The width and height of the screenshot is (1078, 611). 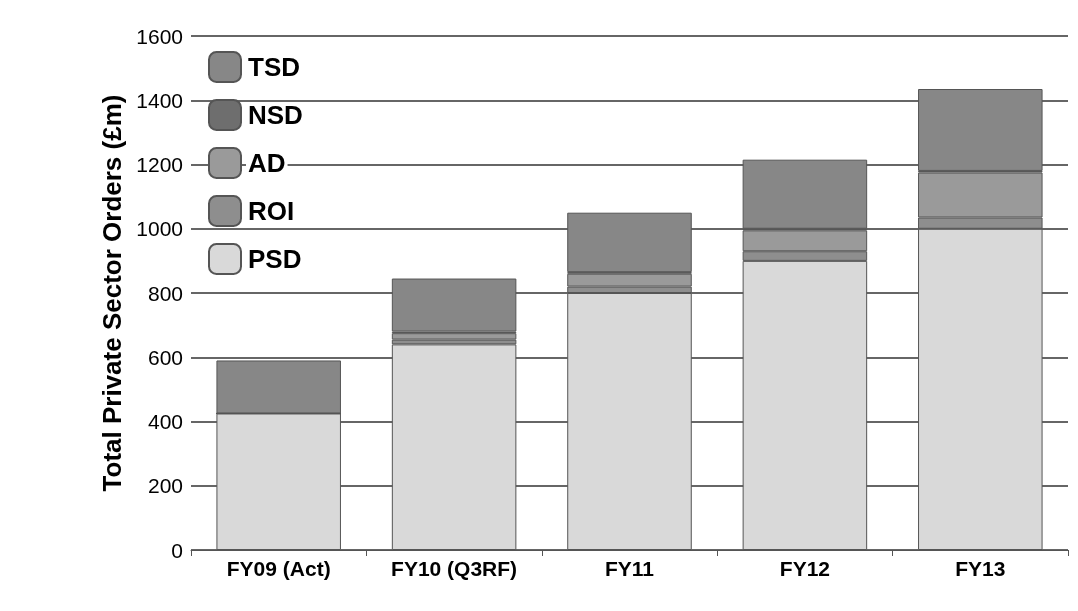 I want to click on legend-label: NSD, so click(x=275, y=115).